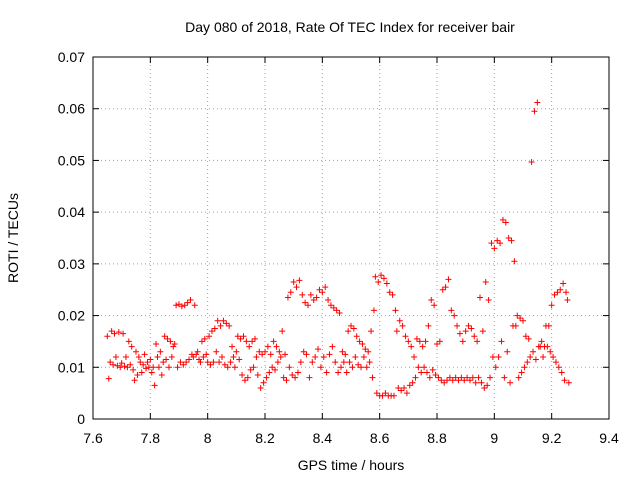  I want to click on x-tick-label: 8, so click(208, 438).